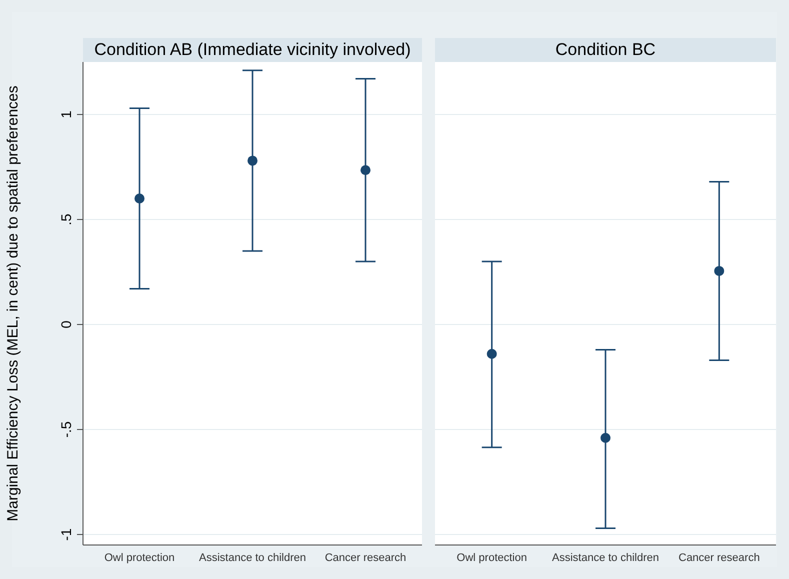 The width and height of the screenshot is (789, 579). I want to click on chart-title: Condition AB (Immediate vicinity involved), so click(252, 50).